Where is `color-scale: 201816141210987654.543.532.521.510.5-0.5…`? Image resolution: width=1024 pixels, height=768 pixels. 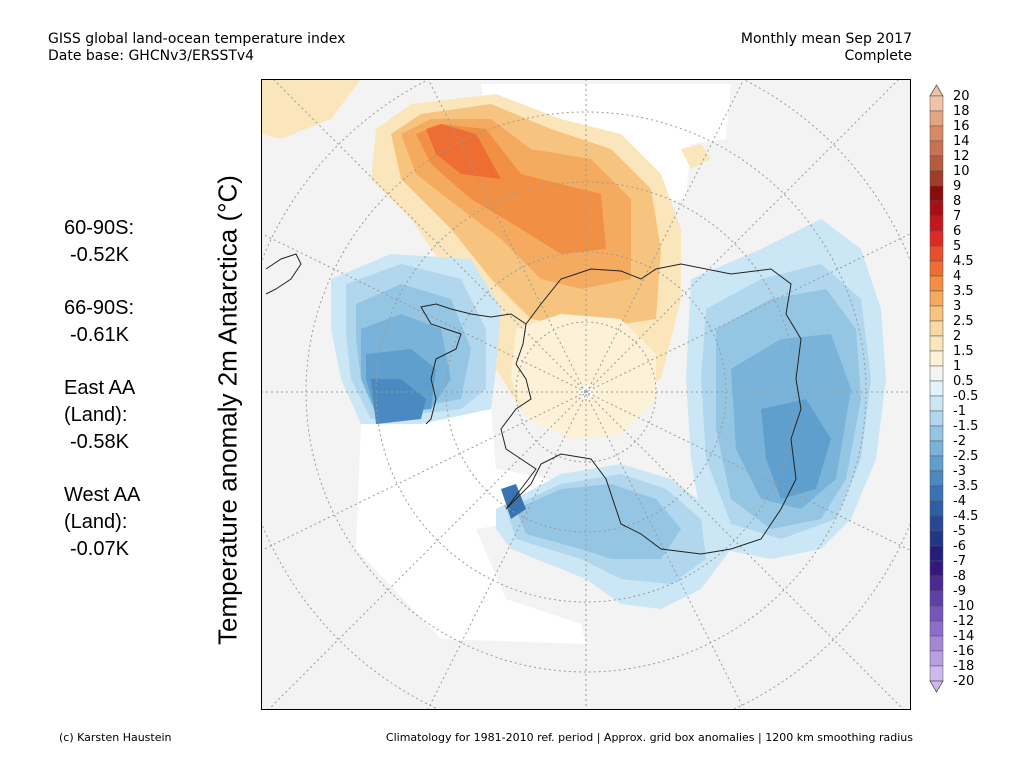
color-scale: 201816141210987654.543.532.521.510.5-0.5… is located at coordinates (953, 388).